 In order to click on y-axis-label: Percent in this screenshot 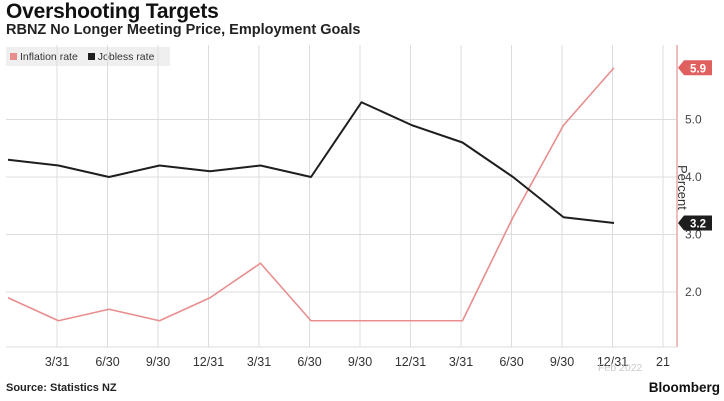, I will do `click(682, 187)`.